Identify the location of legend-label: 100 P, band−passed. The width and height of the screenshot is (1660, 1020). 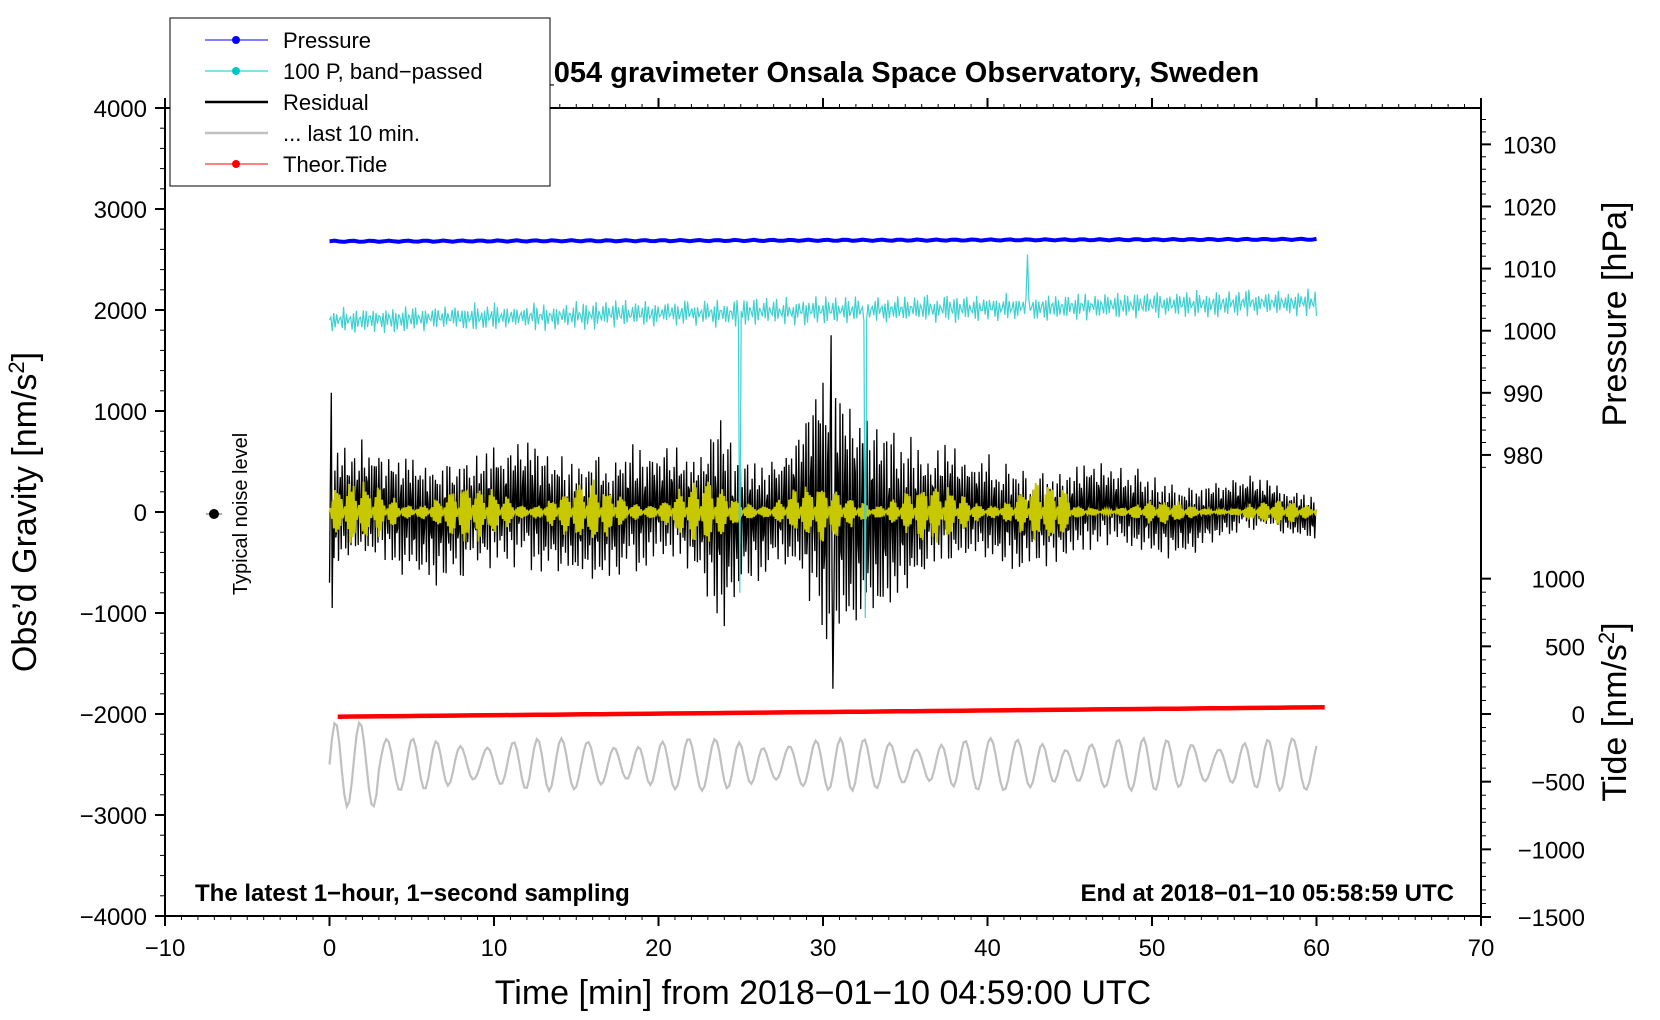
(383, 71).